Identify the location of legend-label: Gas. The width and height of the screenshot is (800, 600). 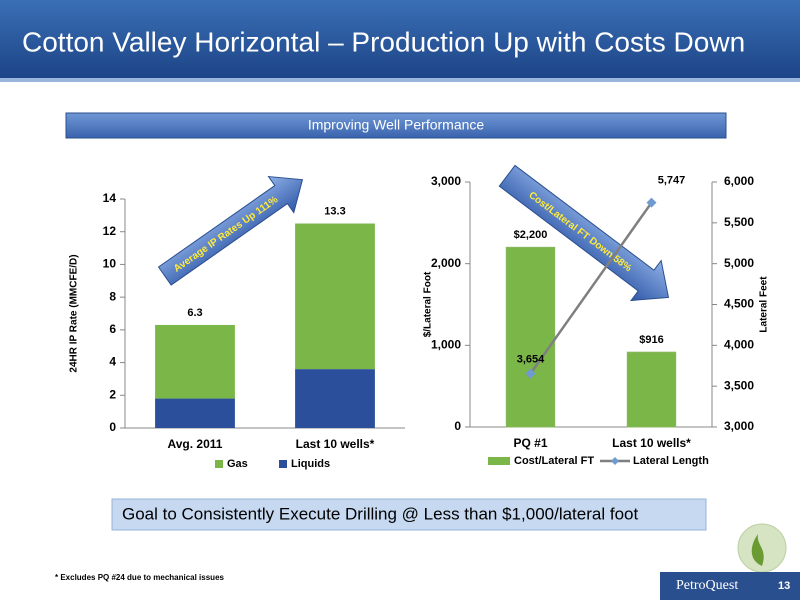
(237, 464).